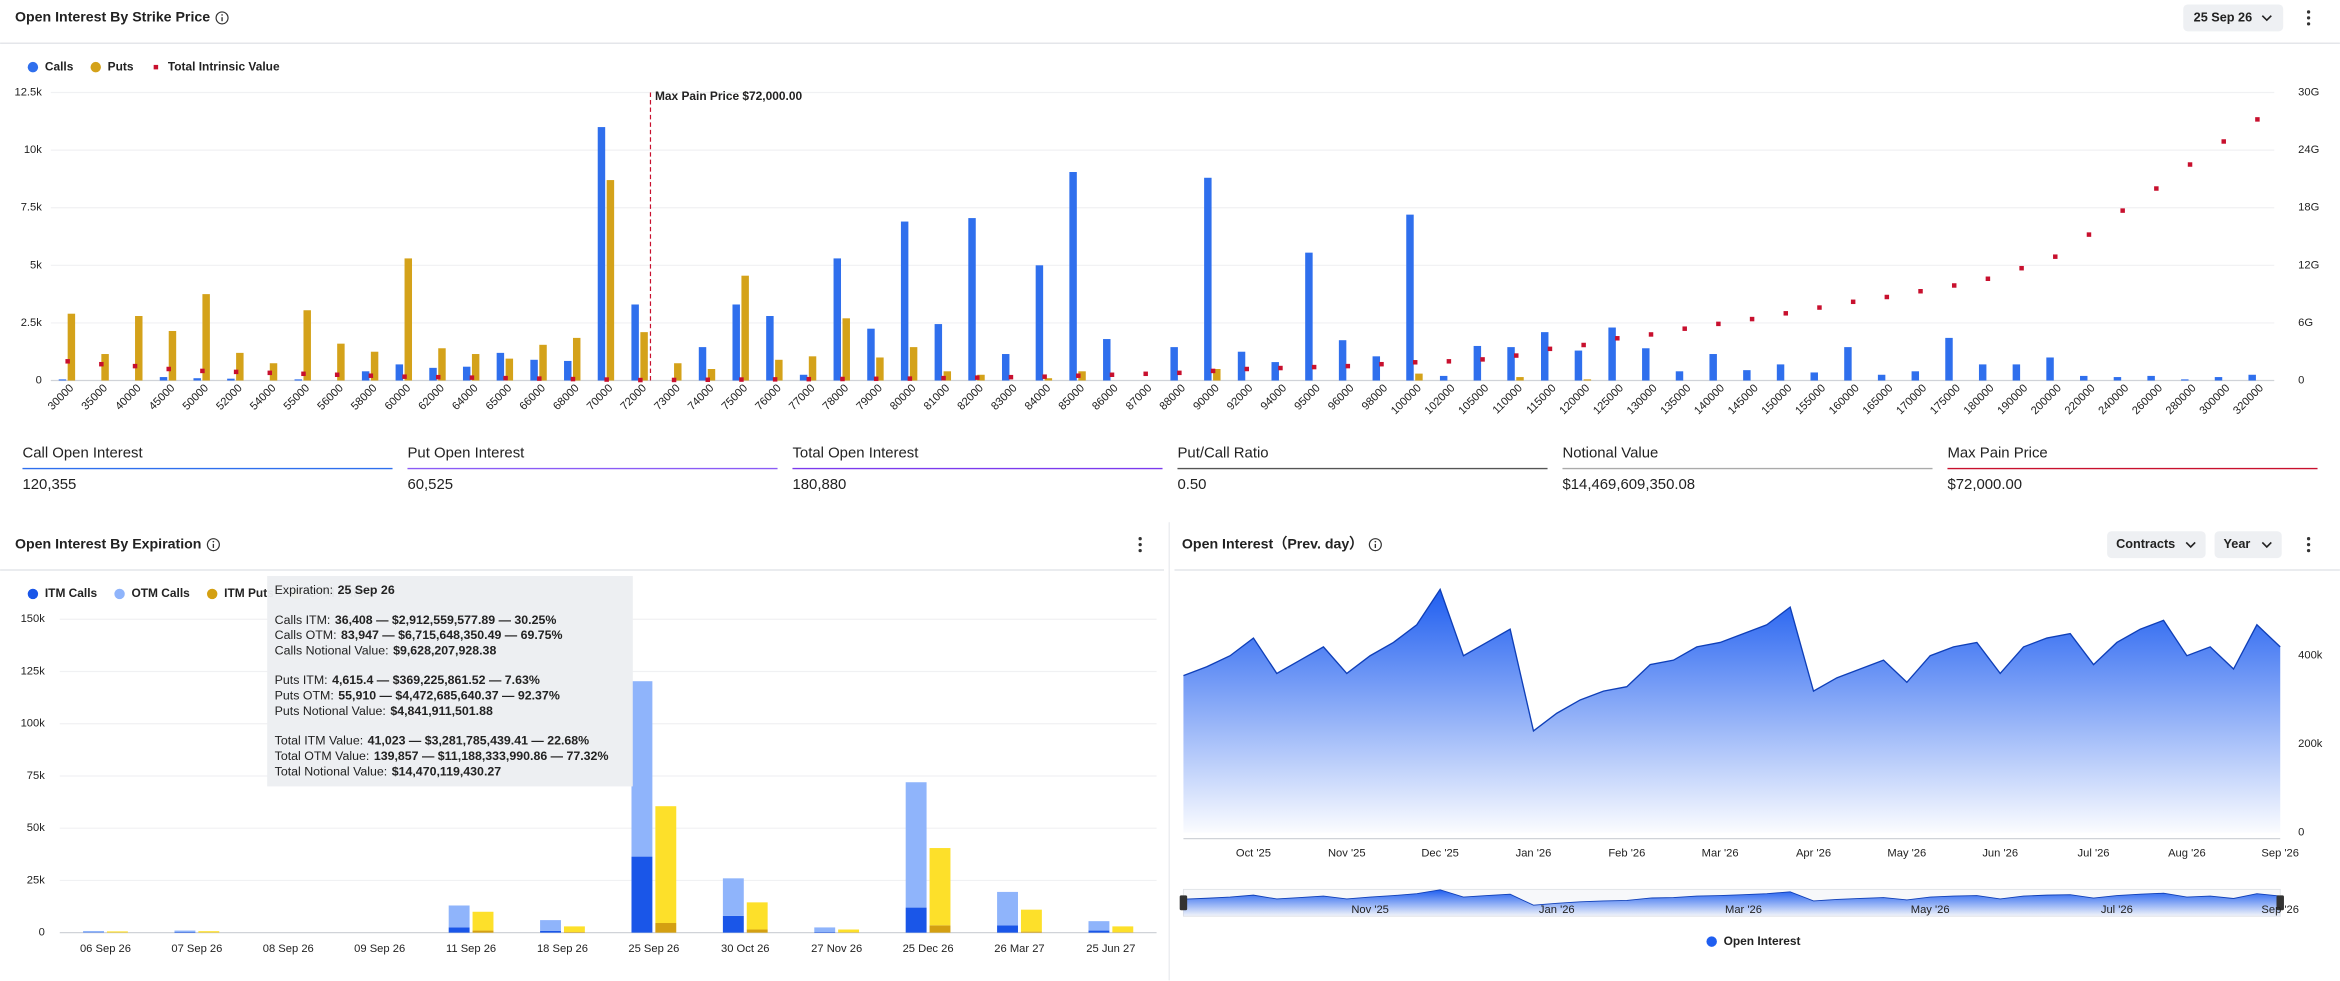 The height and width of the screenshot is (981, 2340). What do you see at coordinates (384, 711) in the screenshot?
I see `tooltip-line: Puts Notional Value: $4,841,911,501.88` at bounding box center [384, 711].